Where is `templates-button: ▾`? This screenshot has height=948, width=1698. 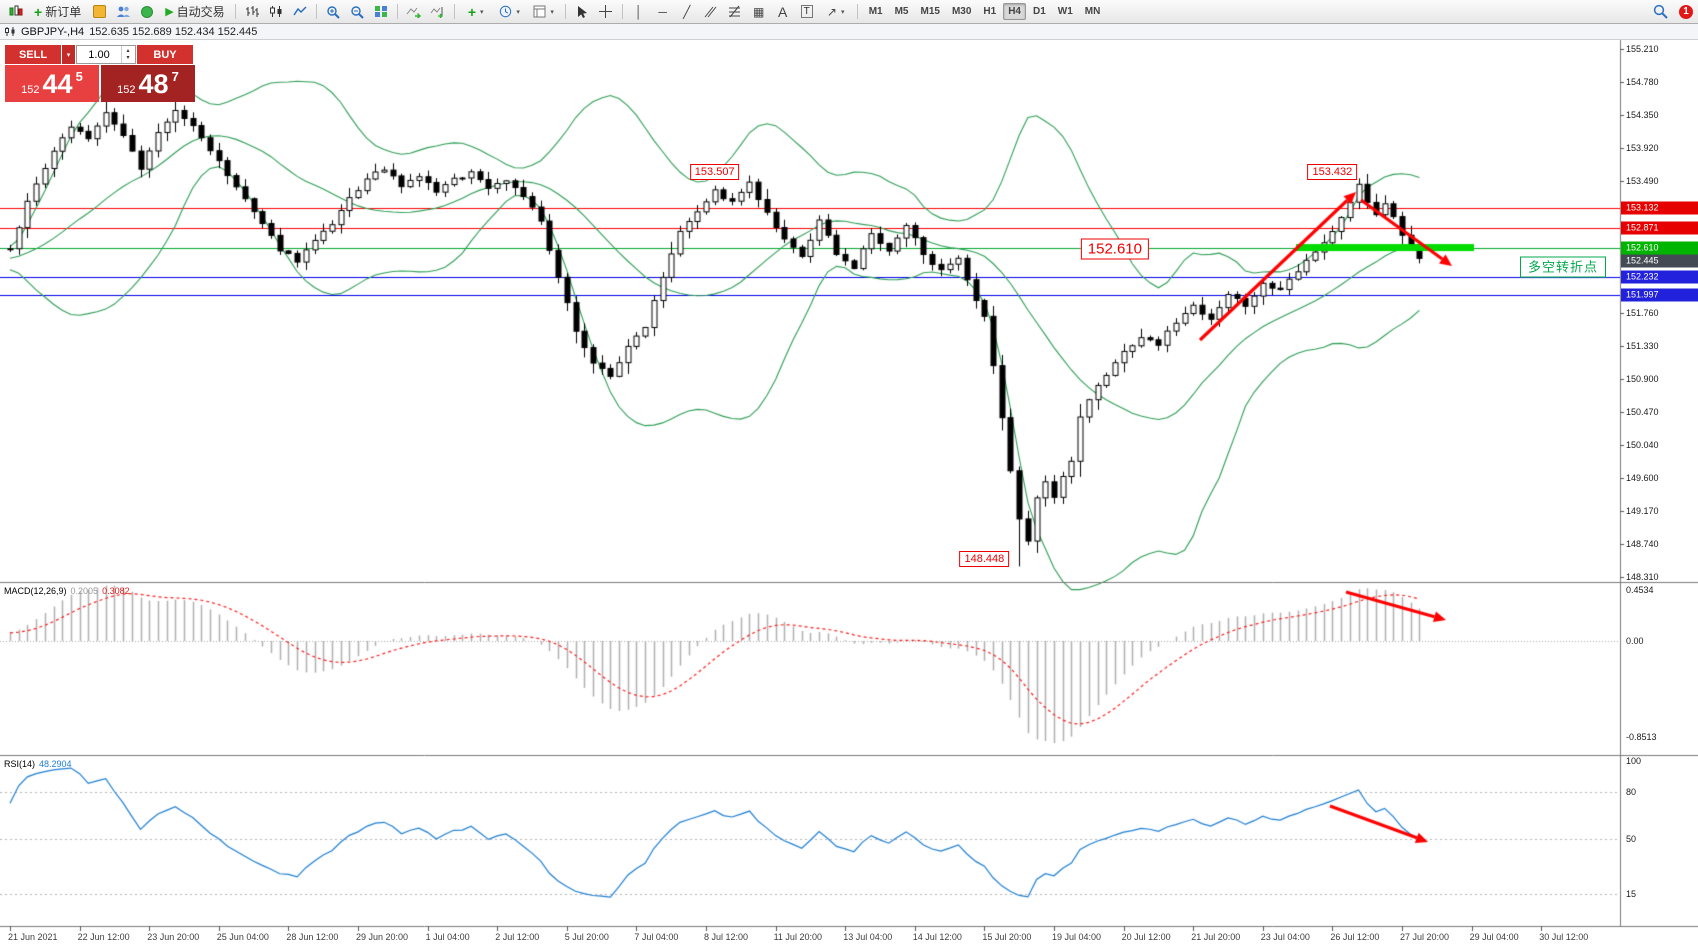
templates-button: ▾ is located at coordinates (544, 12).